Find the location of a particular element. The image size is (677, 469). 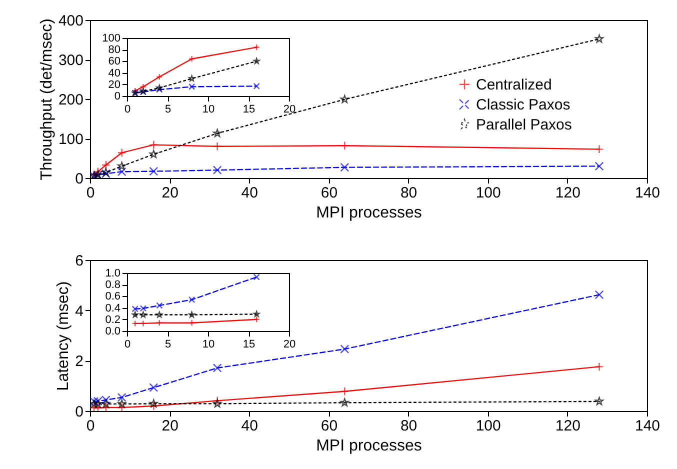

y-tick-label: 1.0 is located at coordinates (112, 274).